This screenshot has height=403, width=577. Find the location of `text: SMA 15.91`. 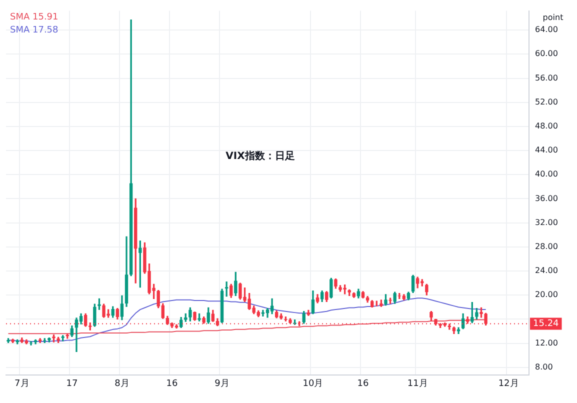

text: SMA 15.91 is located at coordinates (34, 17).